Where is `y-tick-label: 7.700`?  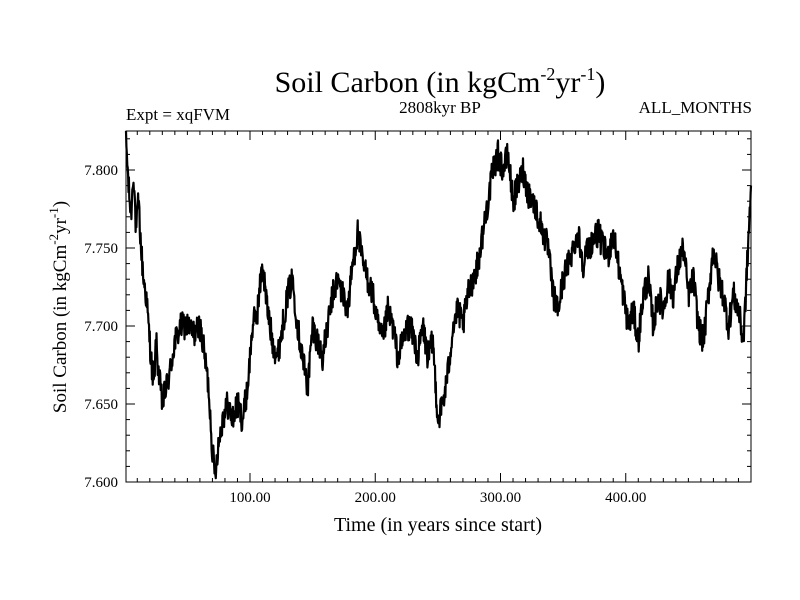
y-tick-label: 7.700 is located at coordinates (101, 327).